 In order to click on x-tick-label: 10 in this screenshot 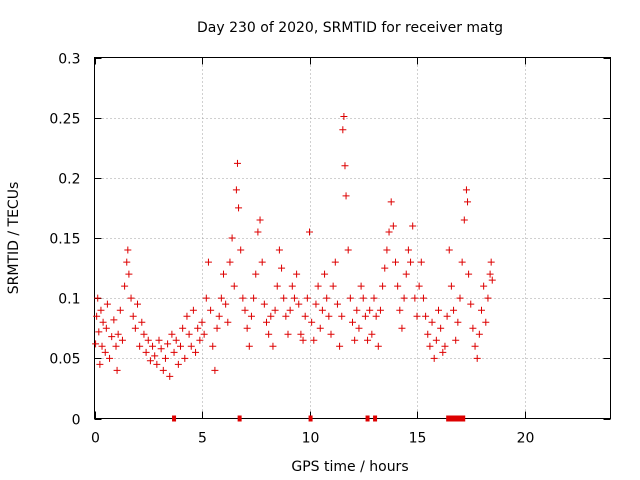, I will do `click(311, 439)`.